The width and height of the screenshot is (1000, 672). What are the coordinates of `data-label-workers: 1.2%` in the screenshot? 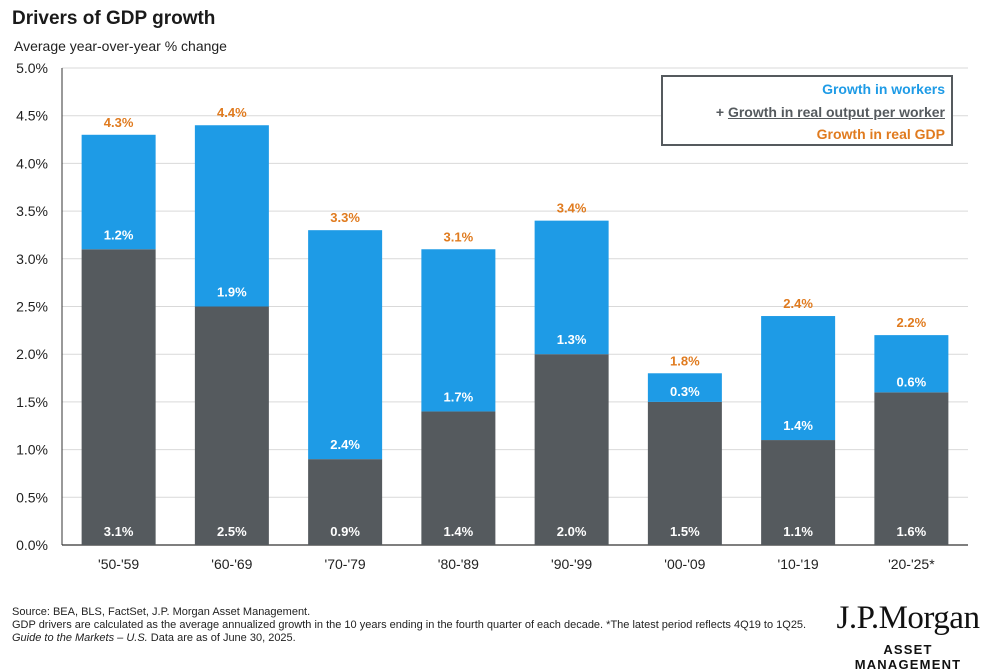 It's located at (119, 234).